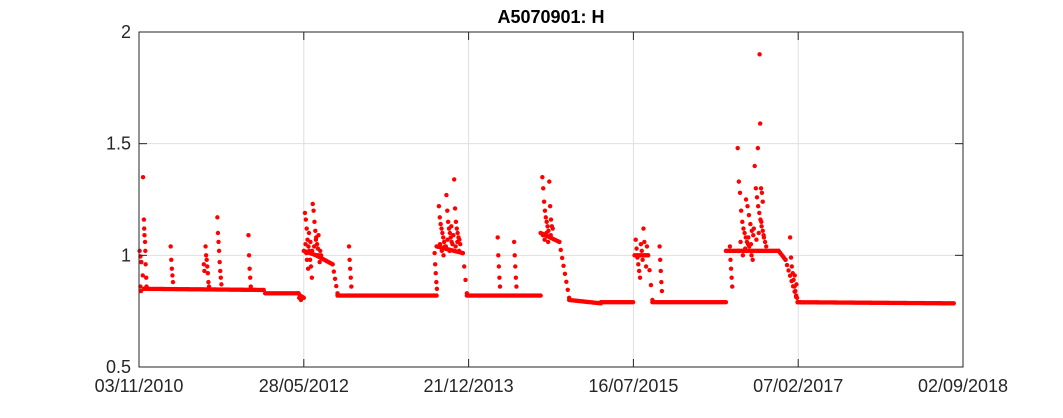  What do you see at coordinates (963, 386) in the screenshot?
I see `x-tick-label: 02/09/2018` at bounding box center [963, 386].